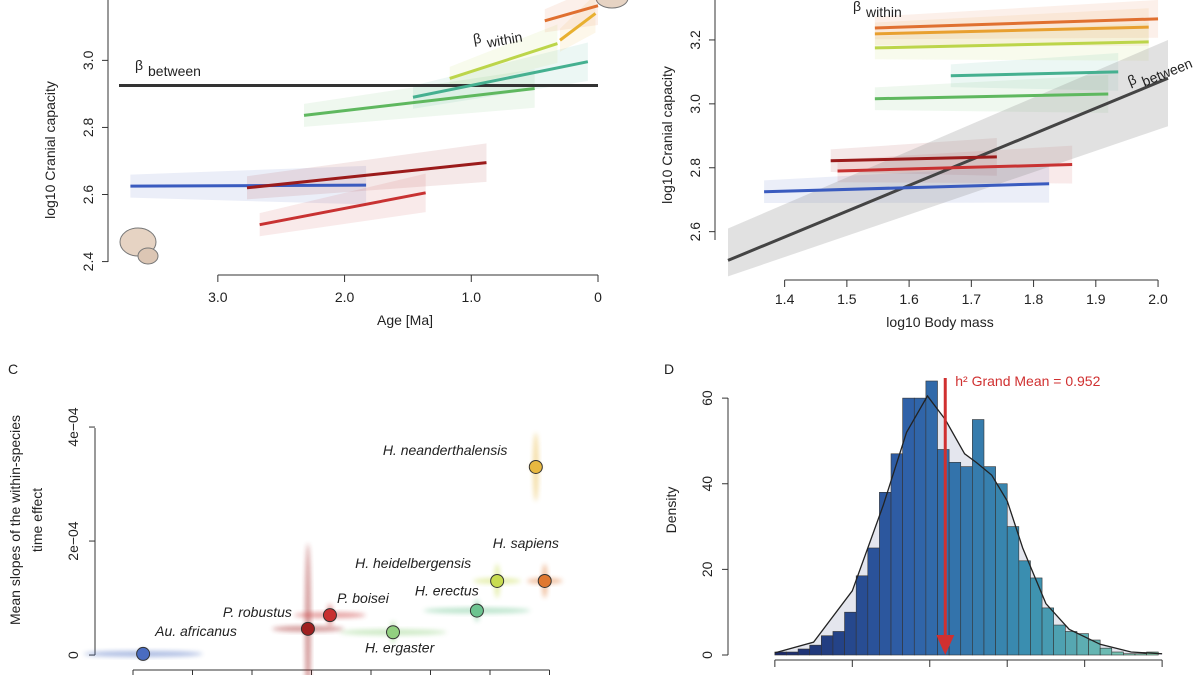 The height and width of the screenshot is (680, 1200). What do you see at coordinates (218, 297) in the screenshot?
I see `x-tick-label: 3.0` at bounding box center [218, 297].